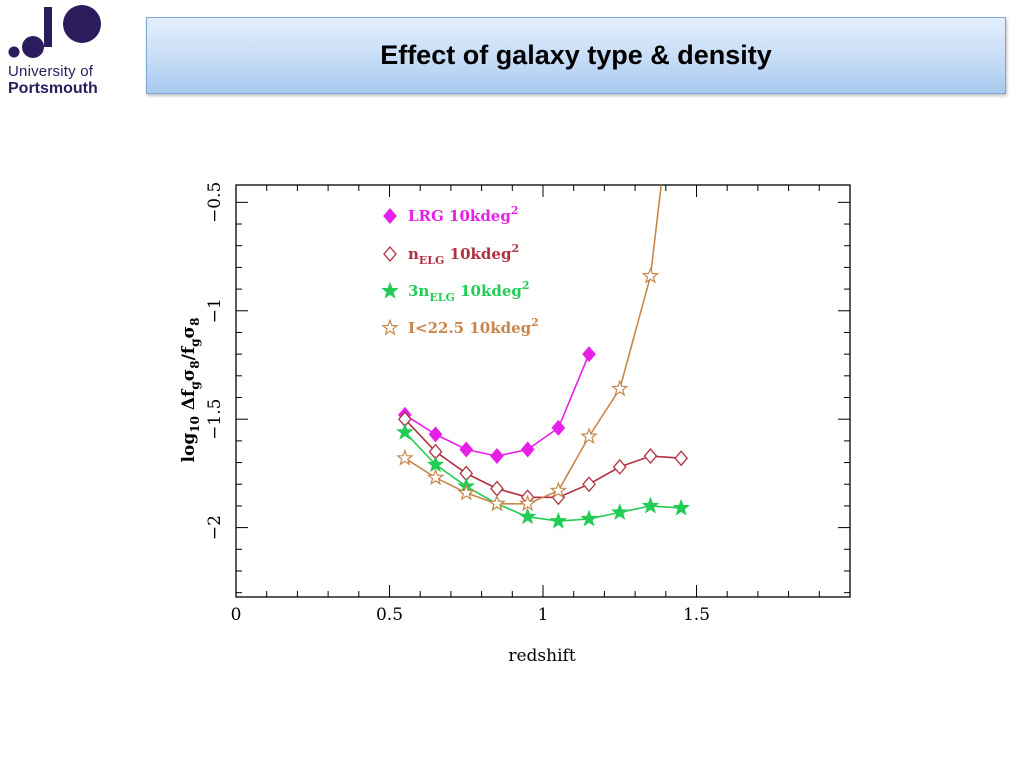 Image resolution: width=1024 pixels, height=768 pixels. I want to click on logo-dot-large, so click(82, 24).